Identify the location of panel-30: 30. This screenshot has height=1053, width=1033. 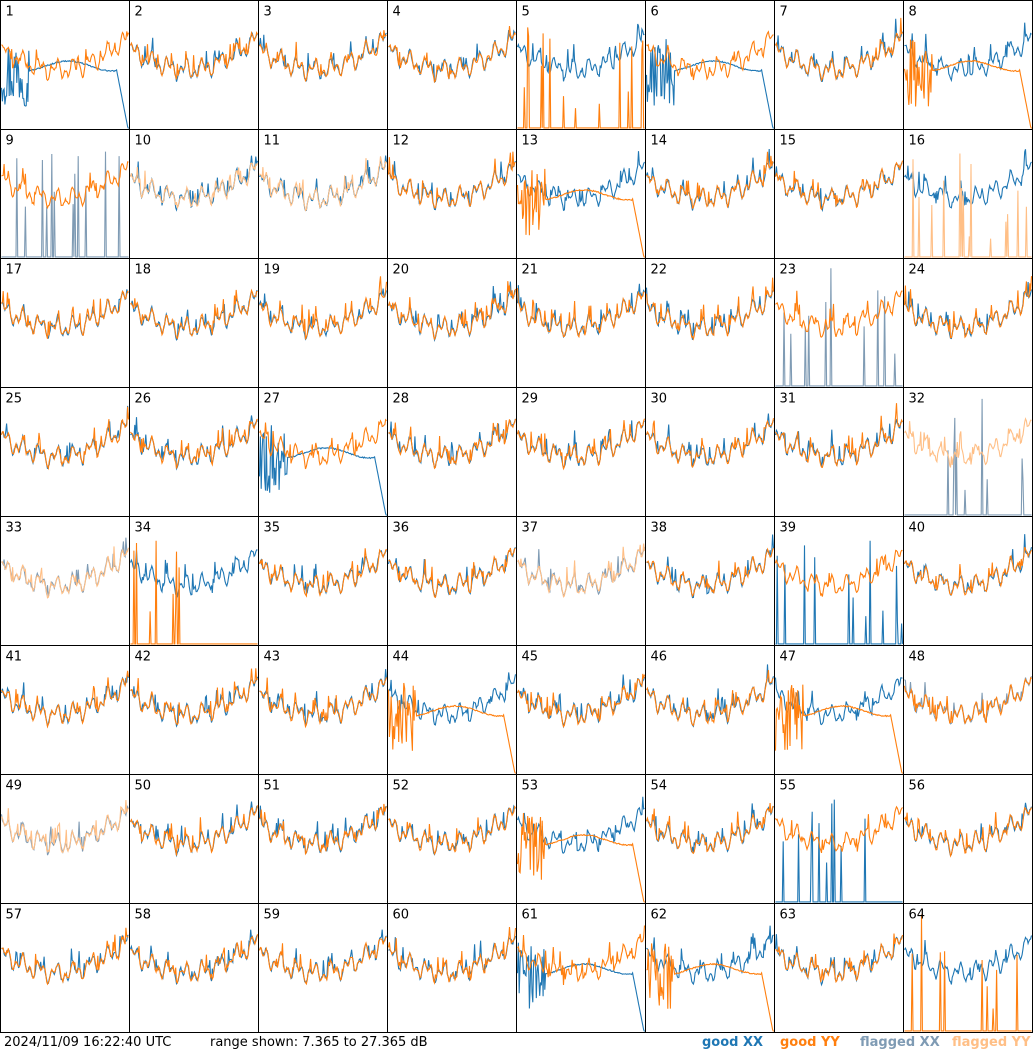
(710, 452).